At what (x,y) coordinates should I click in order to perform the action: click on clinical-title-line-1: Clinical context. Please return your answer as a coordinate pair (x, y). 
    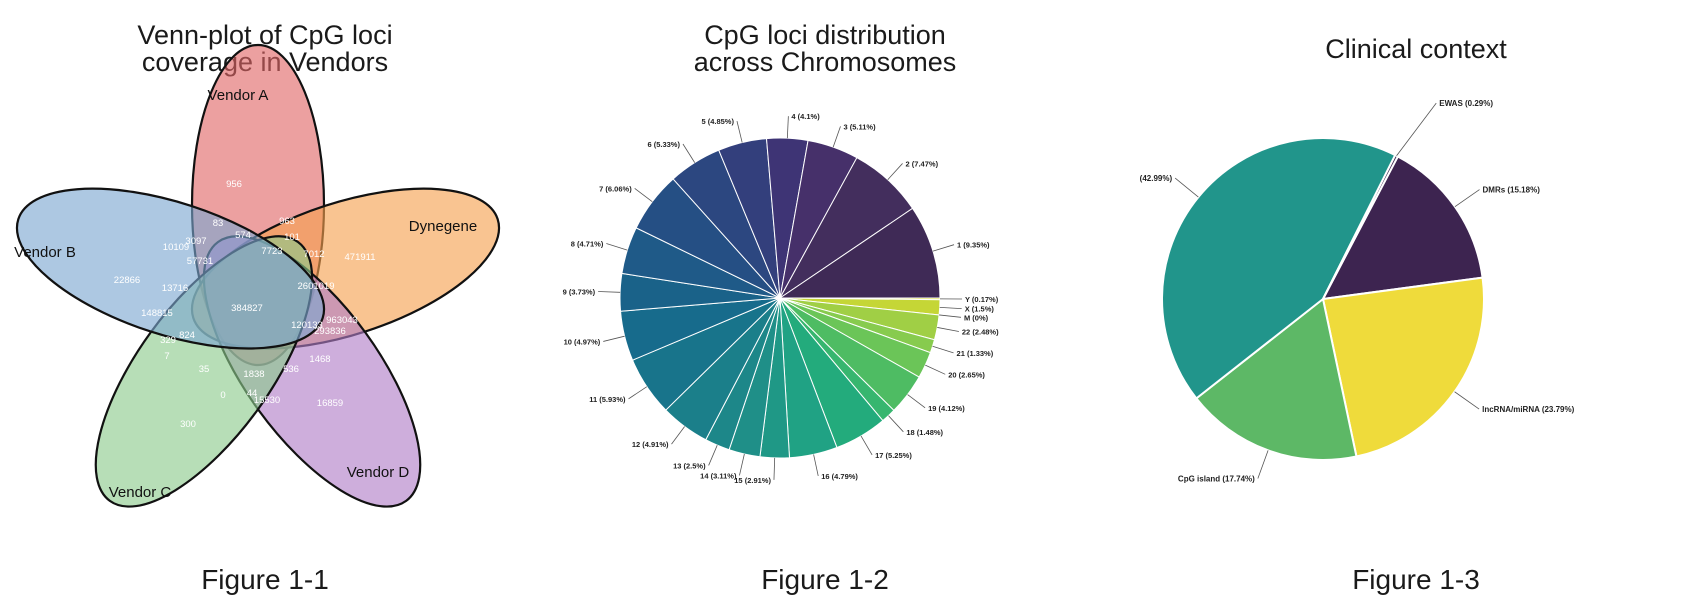
    Looking at the image, I should click on (1416, 49).